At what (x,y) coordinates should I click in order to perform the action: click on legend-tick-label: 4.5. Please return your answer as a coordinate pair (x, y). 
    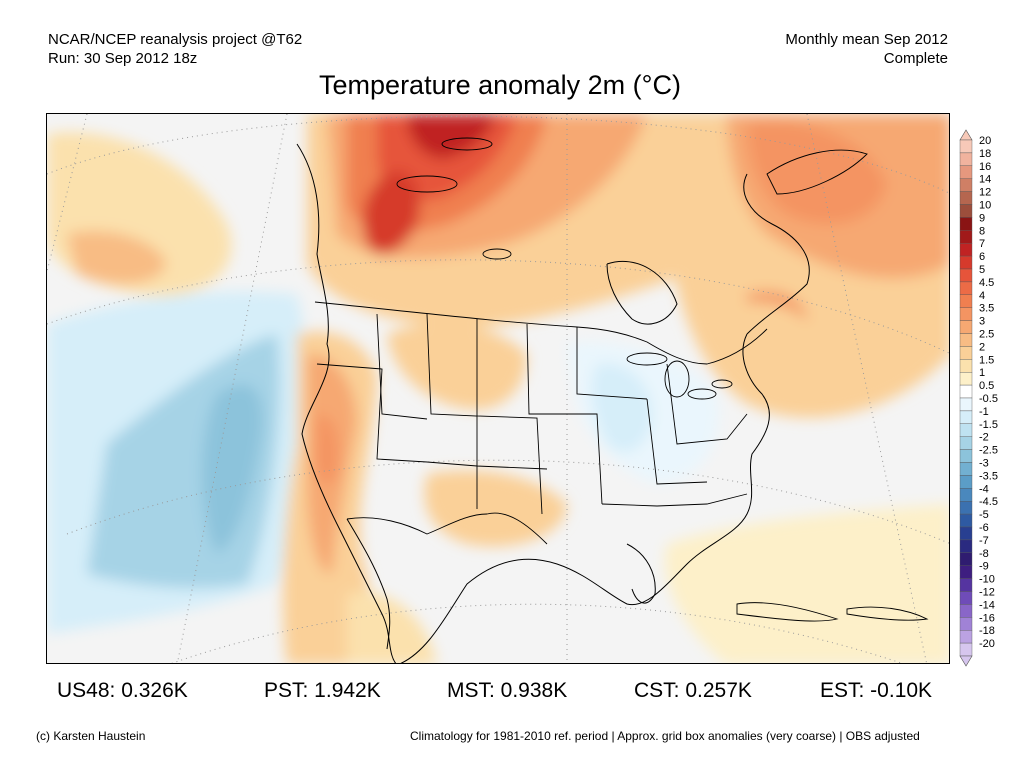
    Looking at the image, I should click on (986, 283).